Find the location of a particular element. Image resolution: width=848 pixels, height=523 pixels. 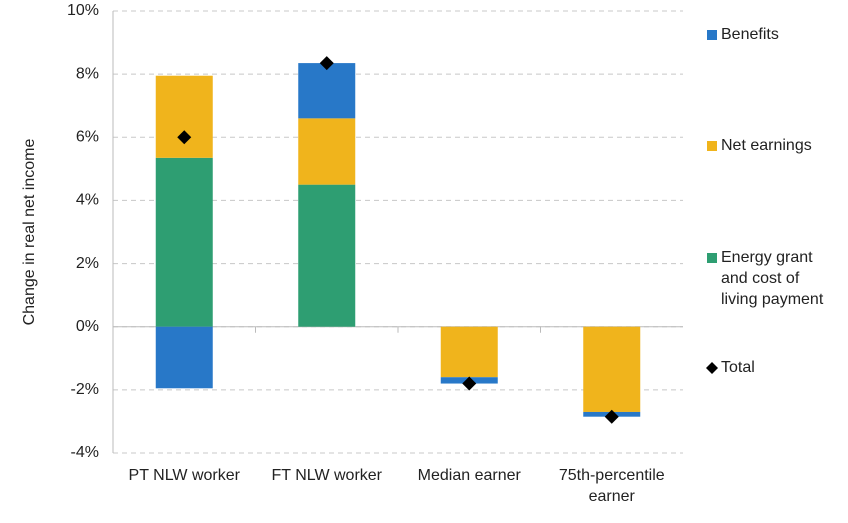

legend-label: Benefits is located at coordinates (750, 34).